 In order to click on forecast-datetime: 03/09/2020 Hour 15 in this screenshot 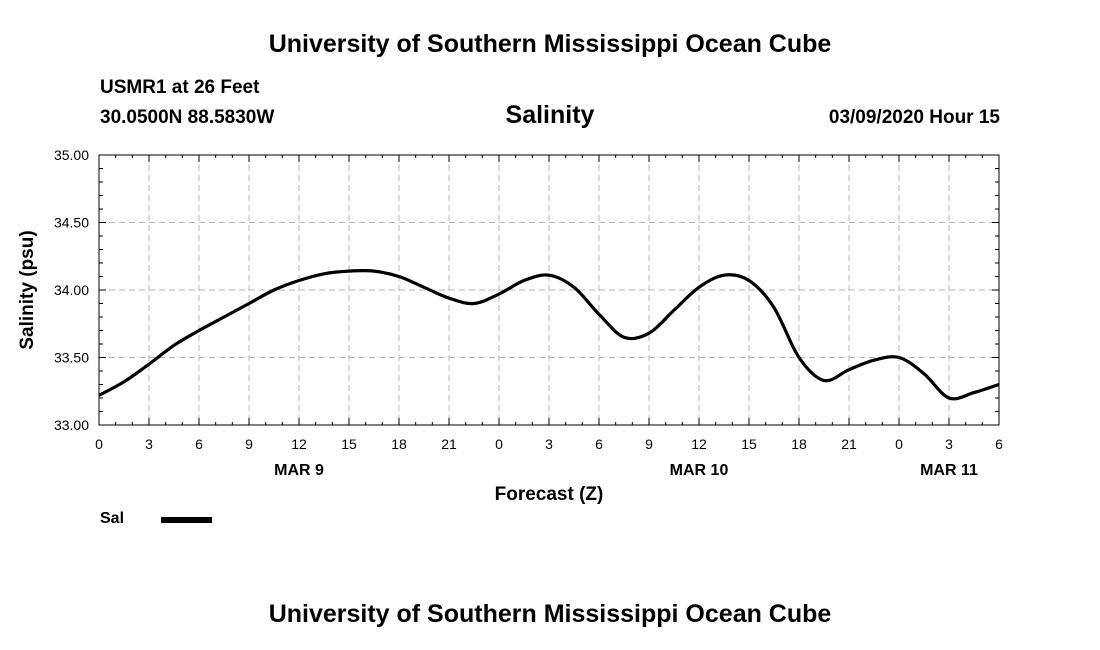, I will do `click(914, 117)`.